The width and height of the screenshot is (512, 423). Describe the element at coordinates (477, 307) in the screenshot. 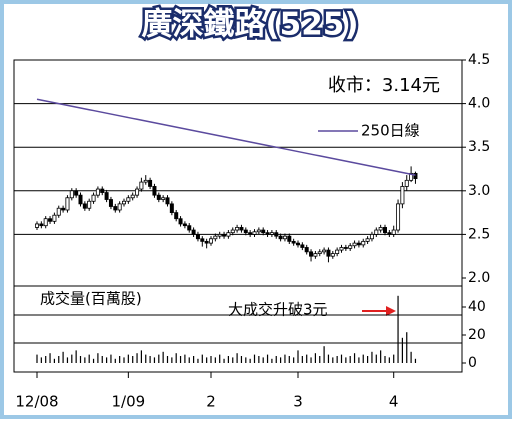

I see `volume-tick-label: 40` at that location.